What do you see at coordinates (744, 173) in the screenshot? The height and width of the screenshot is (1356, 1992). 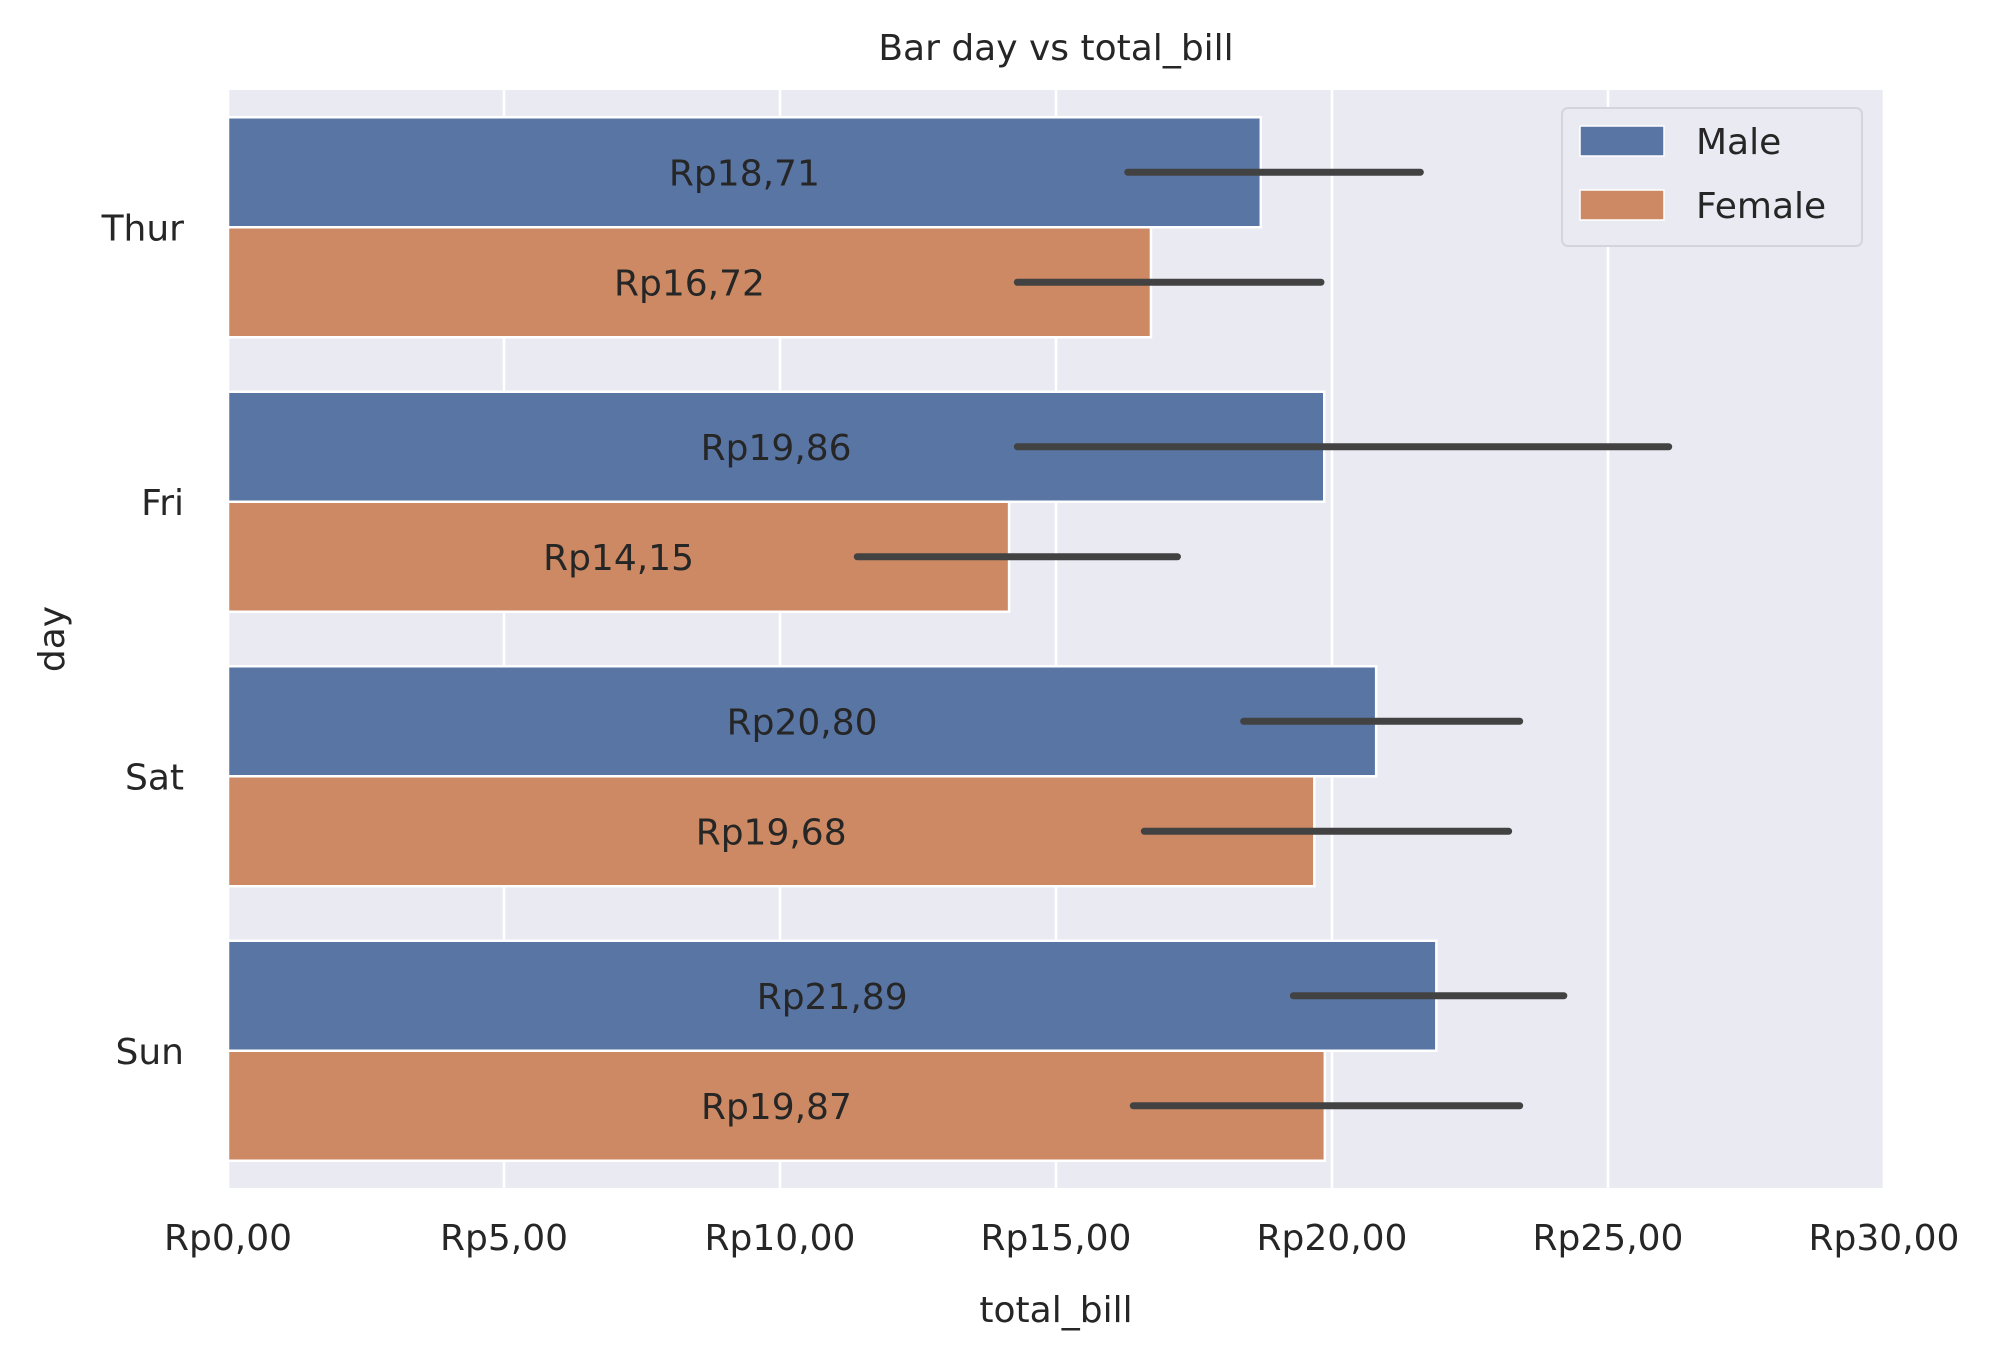 I see `bar-value-label: Rp18,71` at bounding box center [744, 173].